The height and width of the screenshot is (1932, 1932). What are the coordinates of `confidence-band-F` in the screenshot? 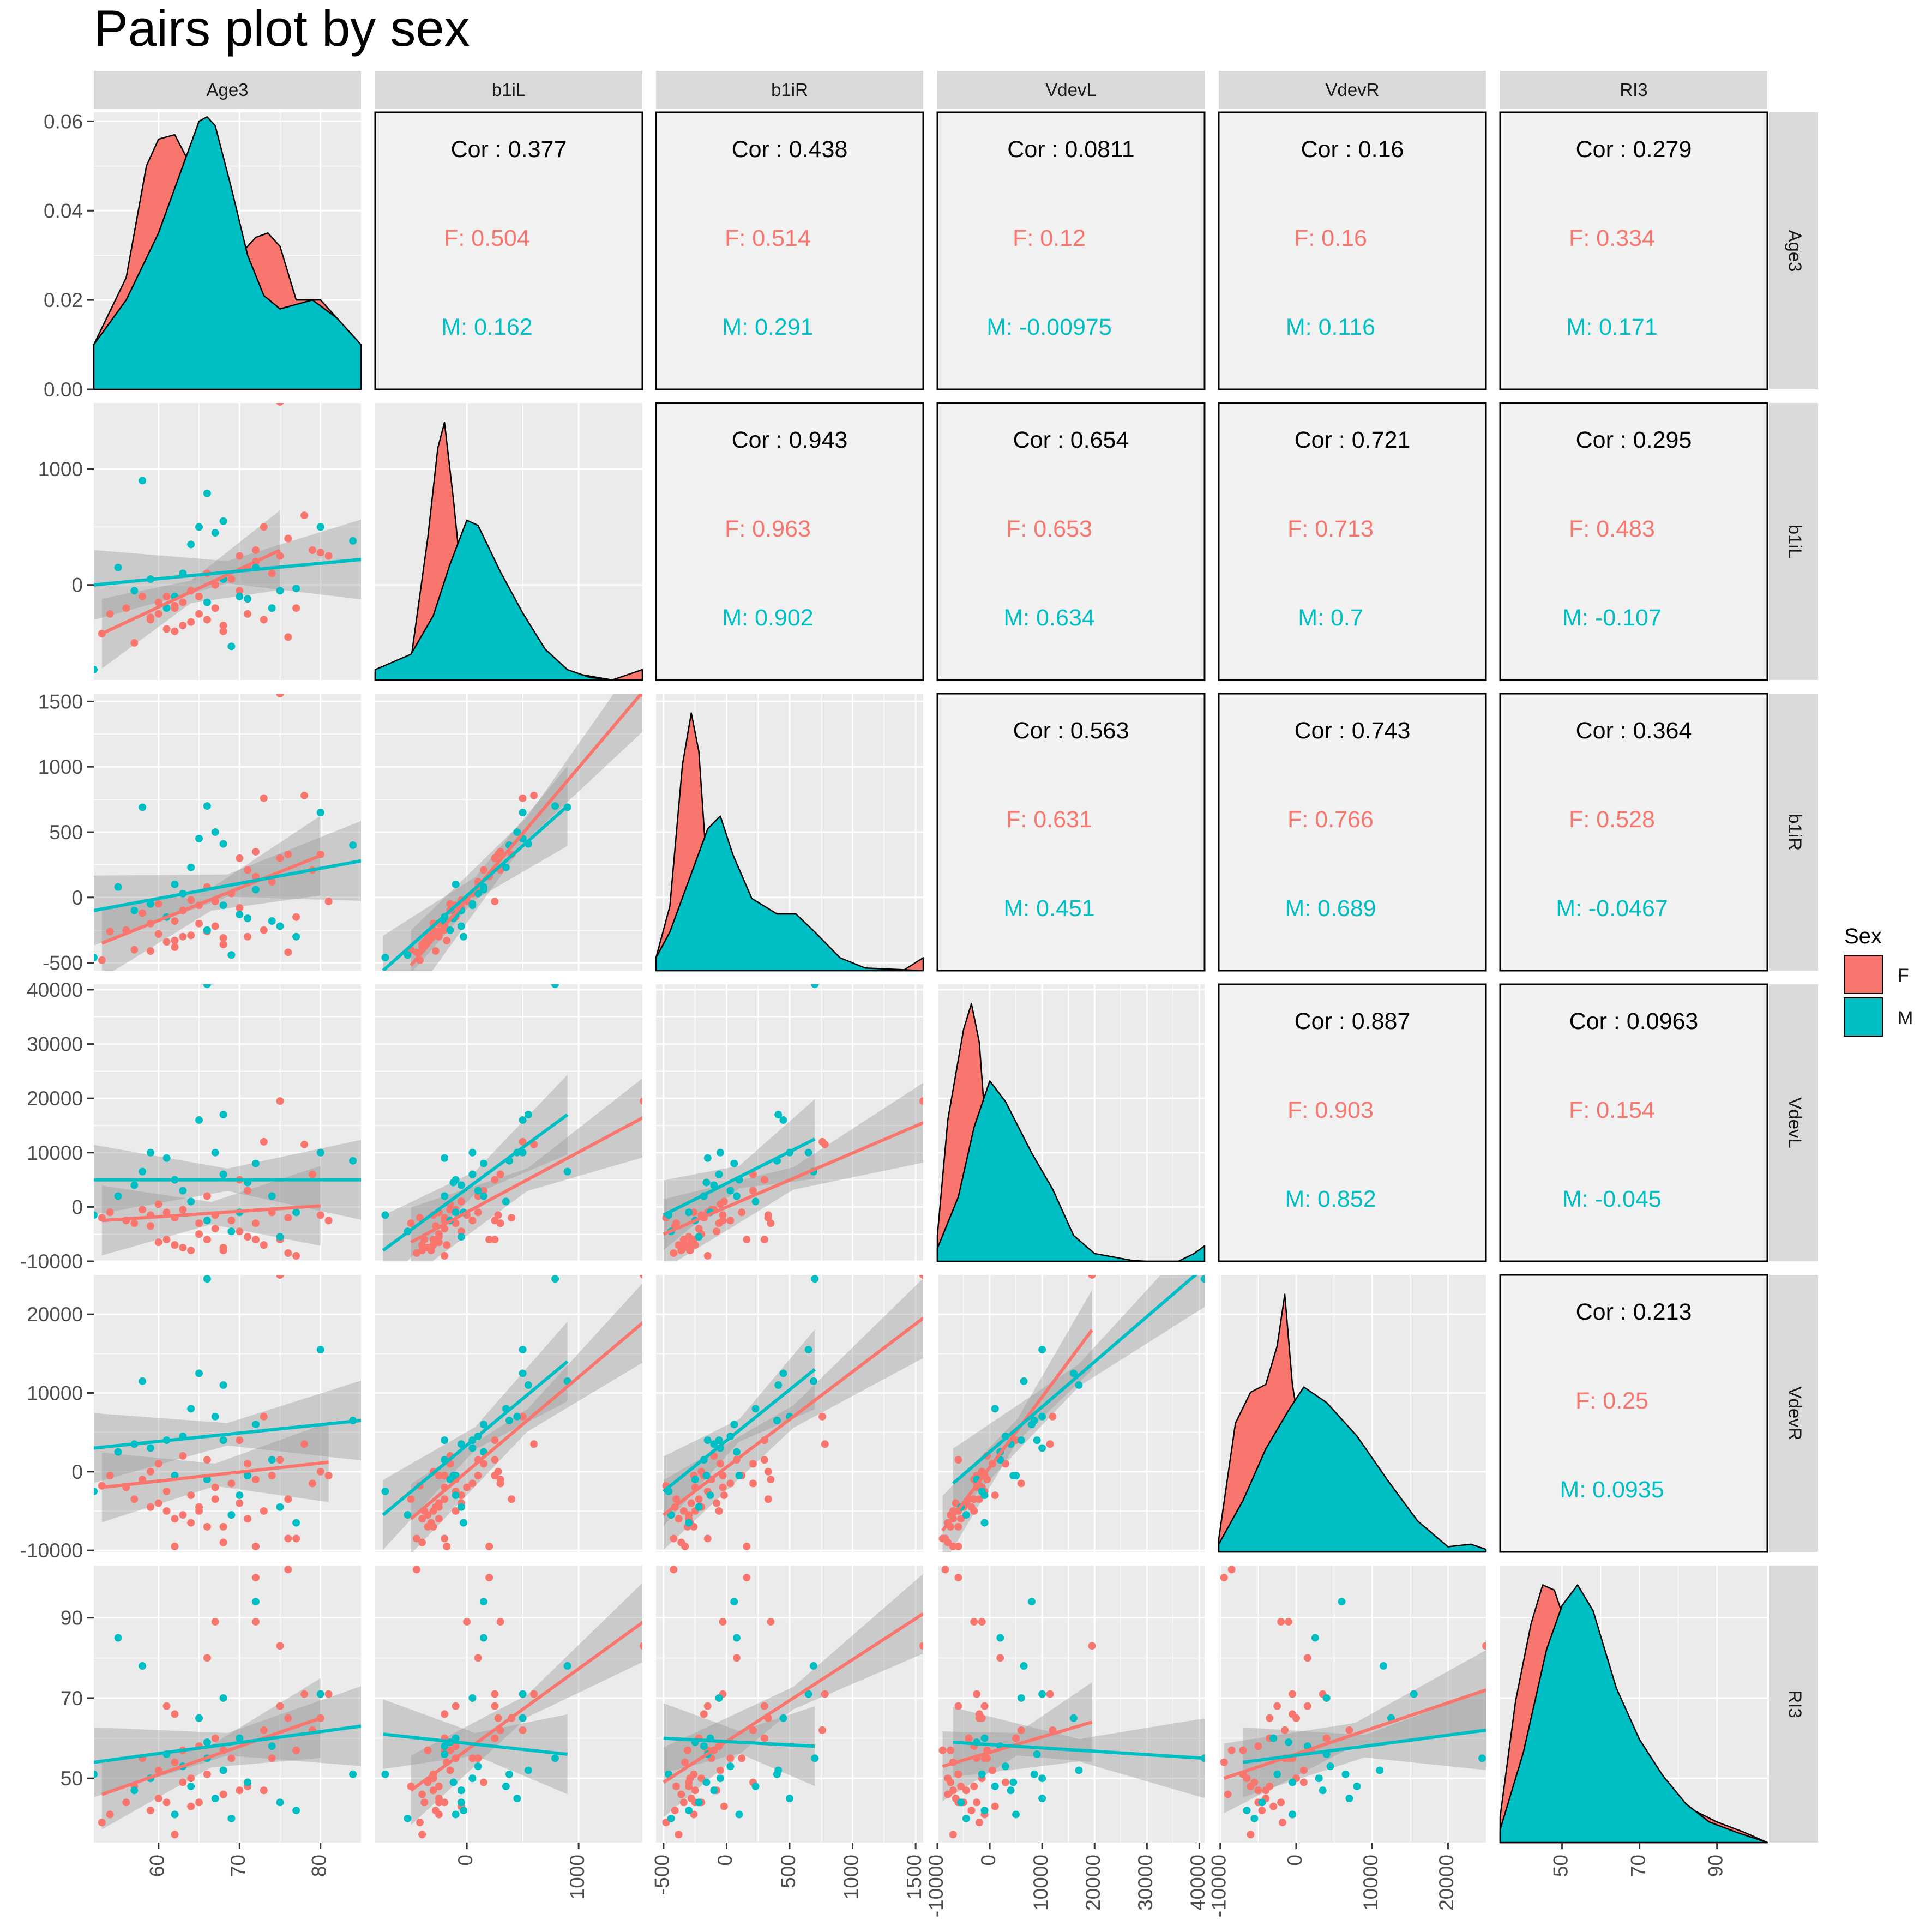 It's located at (211, 1753).